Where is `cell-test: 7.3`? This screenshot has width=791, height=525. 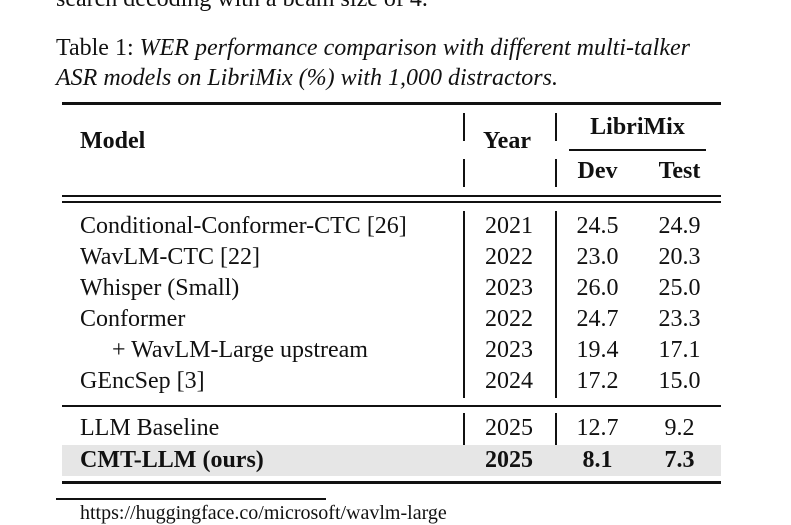 cell-test: 7.3 is located at coordinates (679, 460).